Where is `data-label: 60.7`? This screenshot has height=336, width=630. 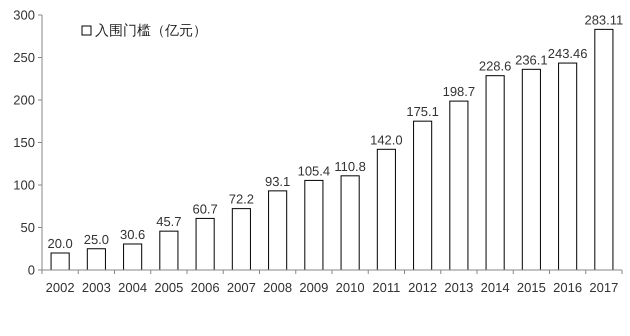
data-label: 60.7 is located at coordinates (205, 208).